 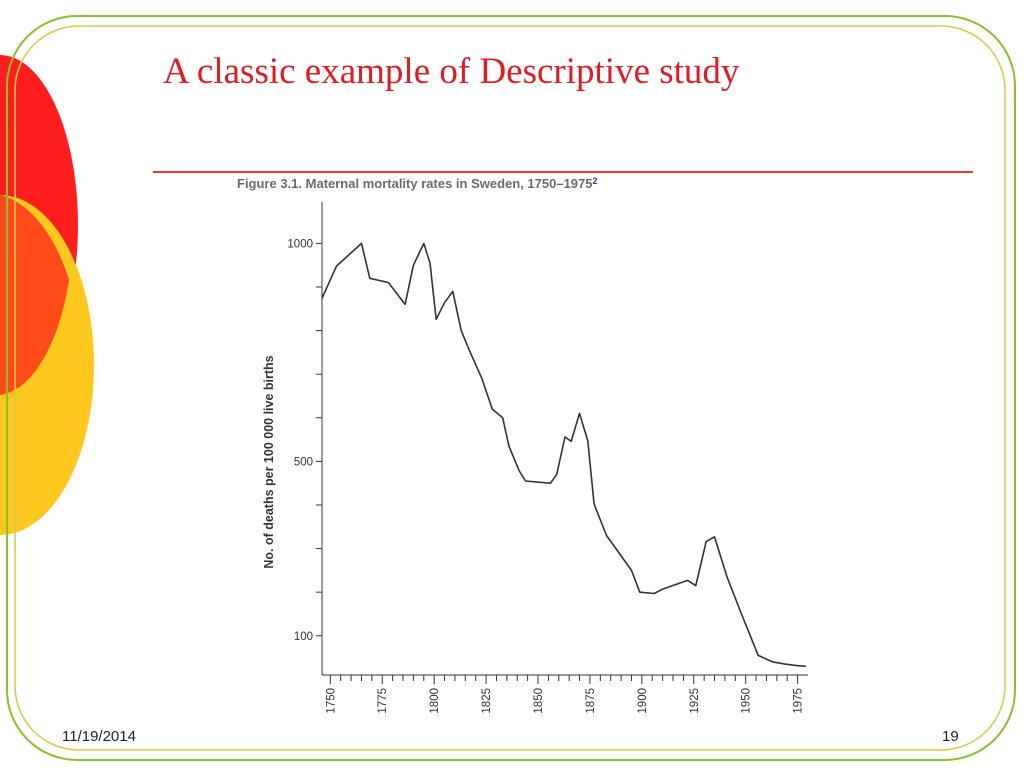 What do you see at coordinates (300, 244) in the screenshot?
I see `y-tick-label: 1000` at bounding box center [300, 244].